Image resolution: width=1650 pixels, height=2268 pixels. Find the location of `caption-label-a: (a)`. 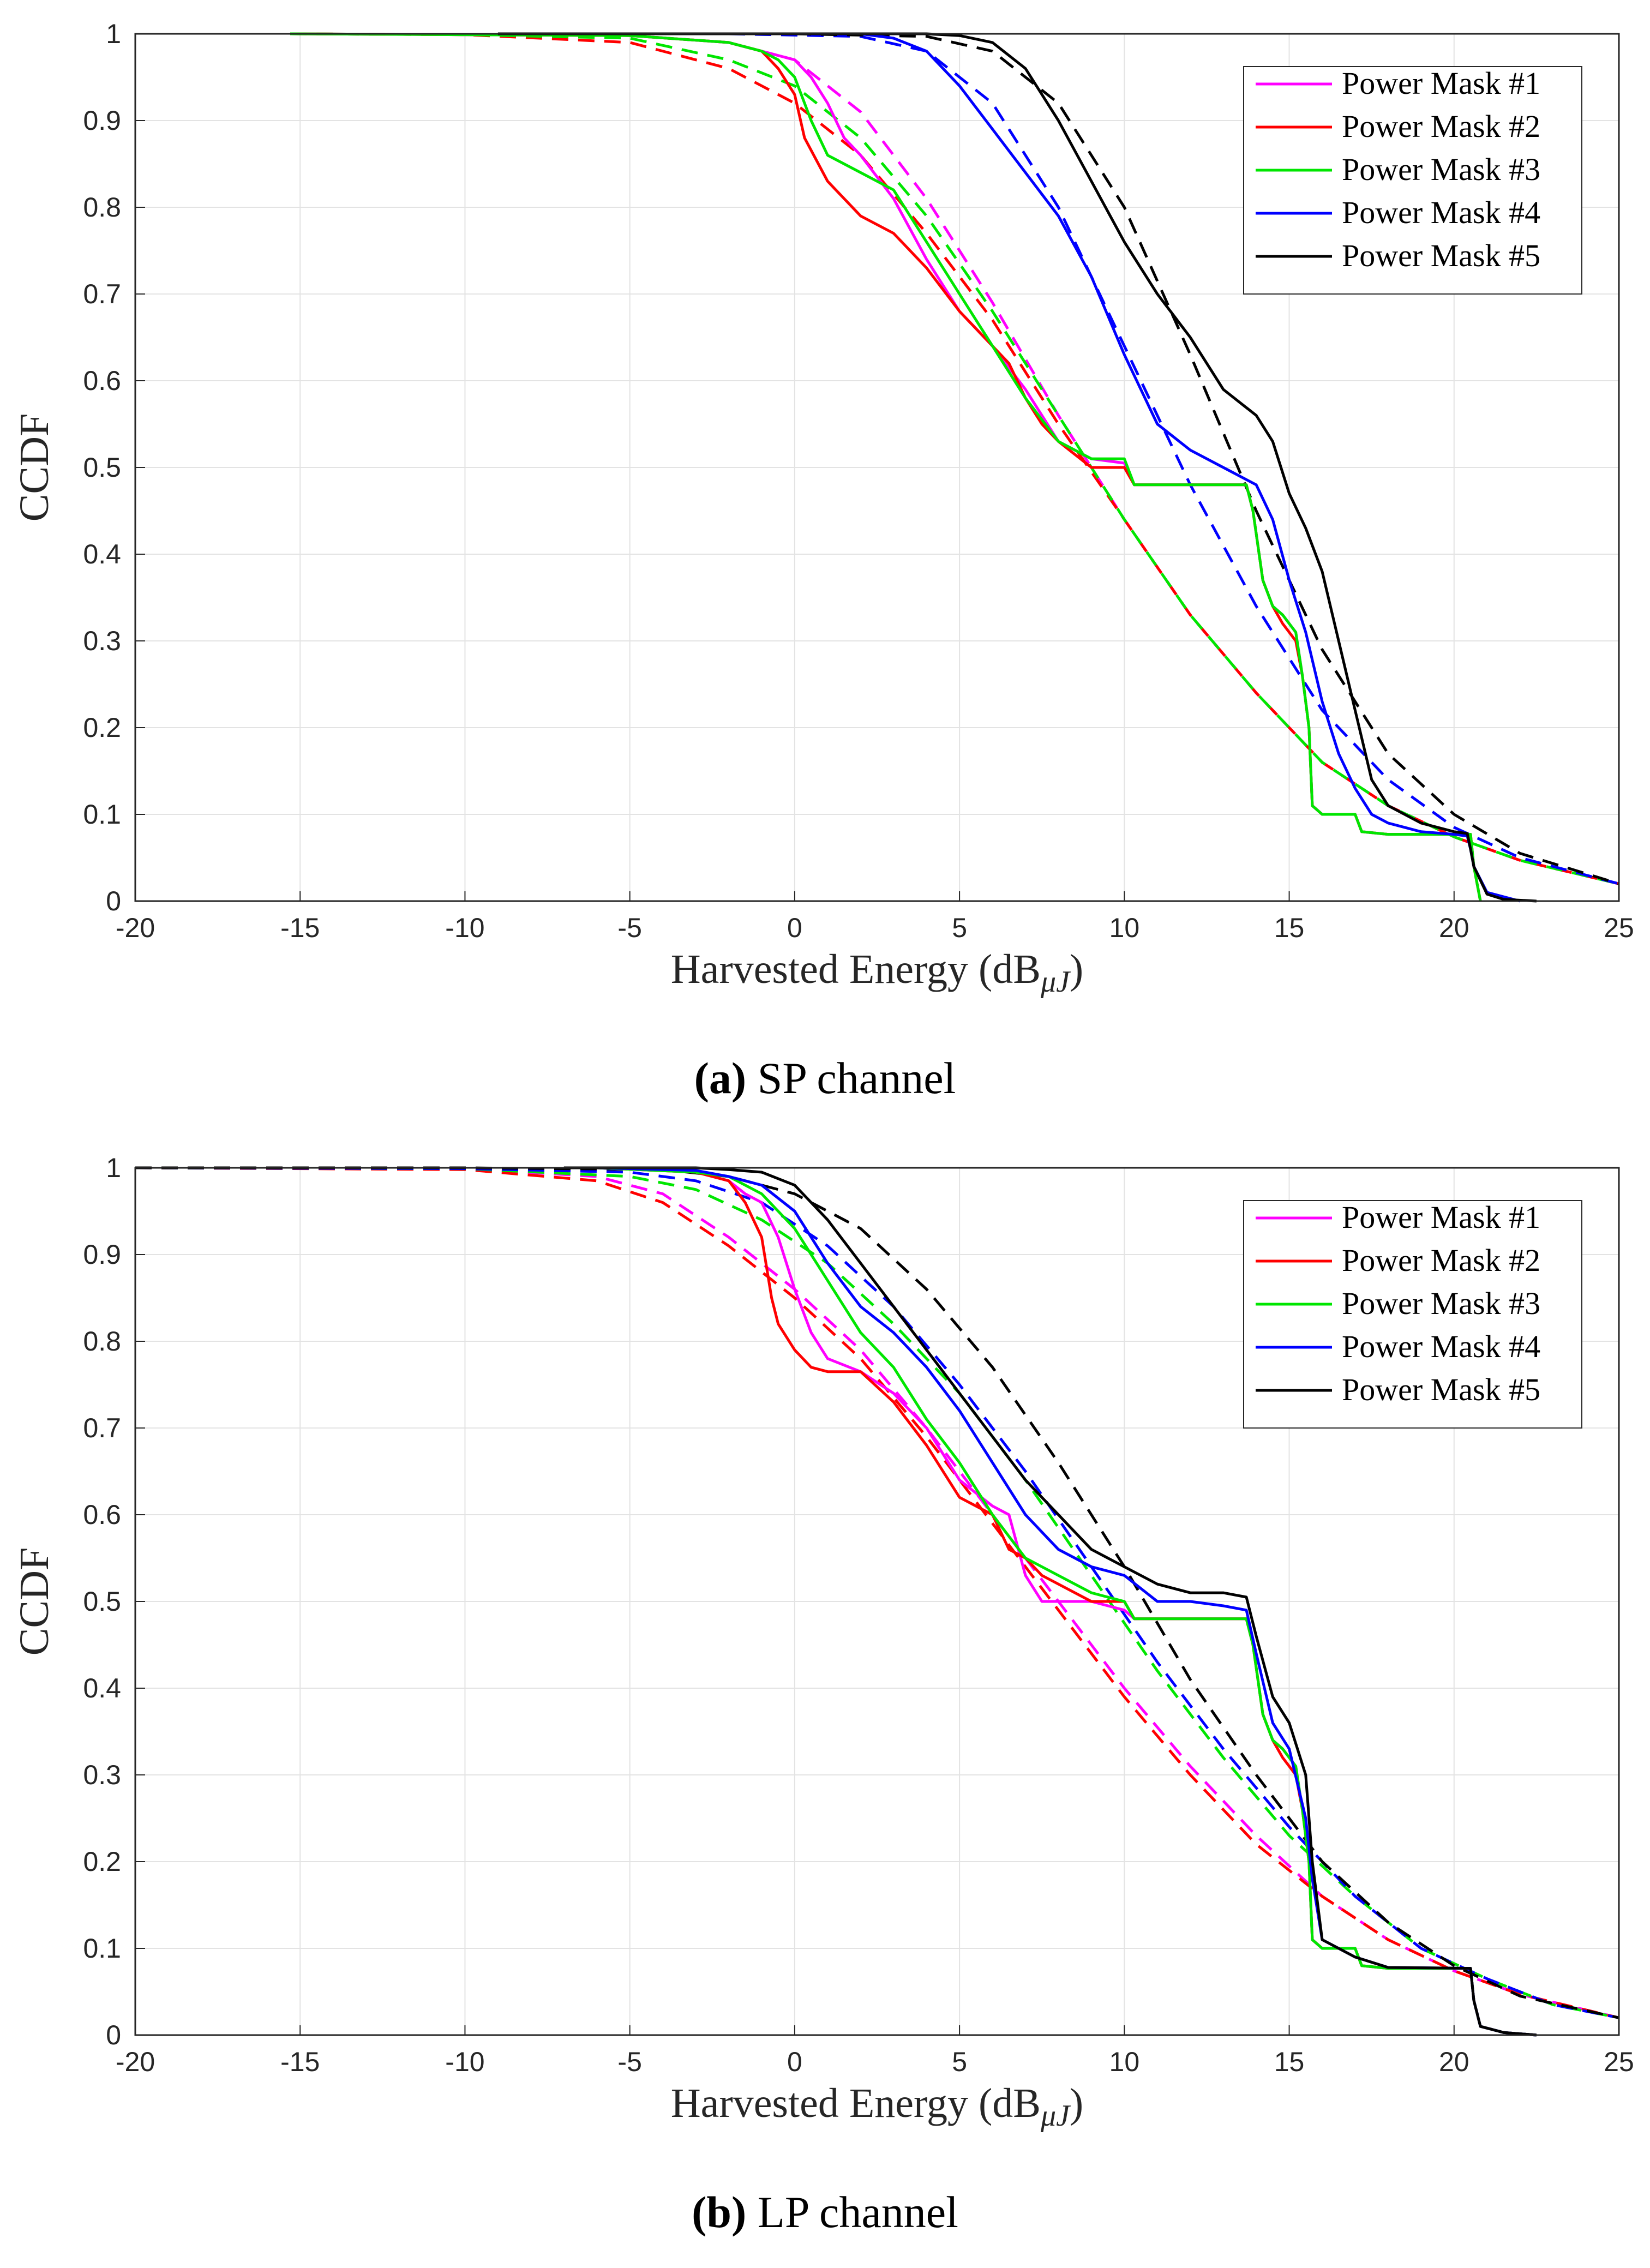

caption-label-a: (a) is located at coordinates (720, 1078).